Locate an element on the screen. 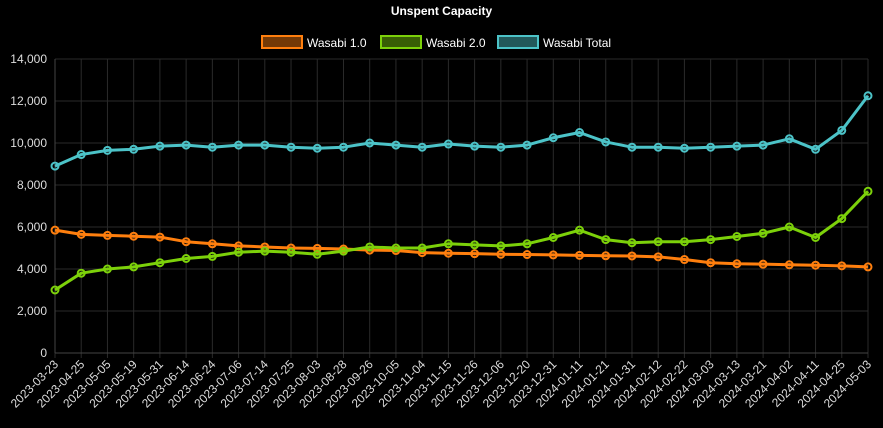  y-tick-label: 12,000 is located at coordinates (28, 101).